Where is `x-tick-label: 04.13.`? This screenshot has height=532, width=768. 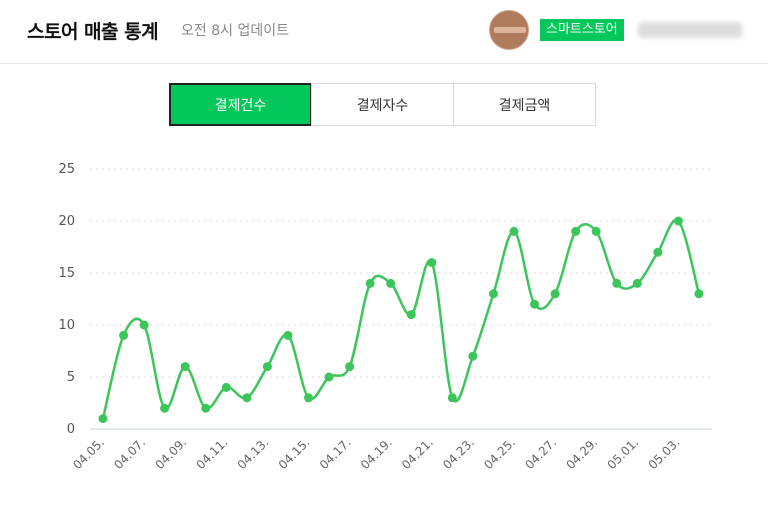 x-tick-label: 04.13. is located at coordinates (253, 453).